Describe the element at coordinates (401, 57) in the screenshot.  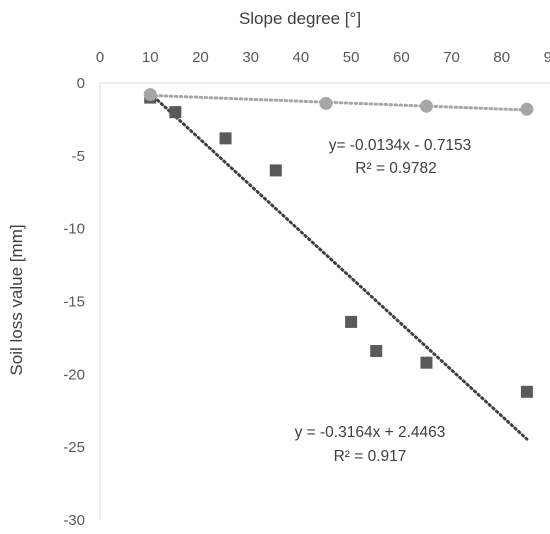
I see `x-tick-label: 60` at that location.